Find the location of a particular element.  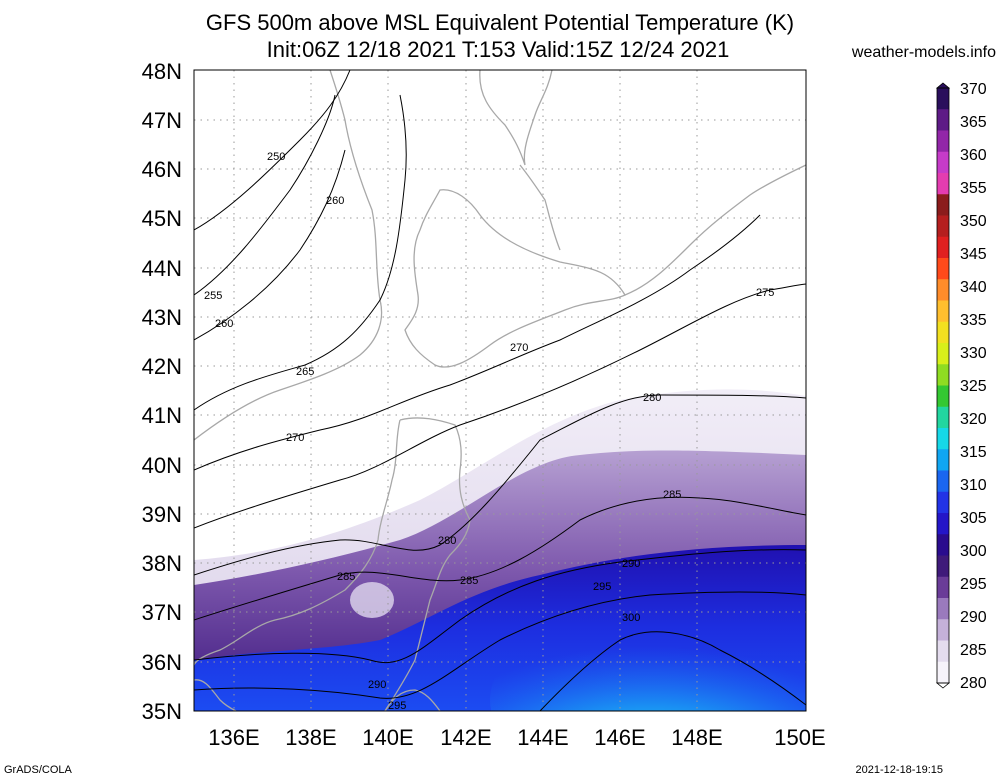

lon-label: 142E is located at coordinates (465, 737).